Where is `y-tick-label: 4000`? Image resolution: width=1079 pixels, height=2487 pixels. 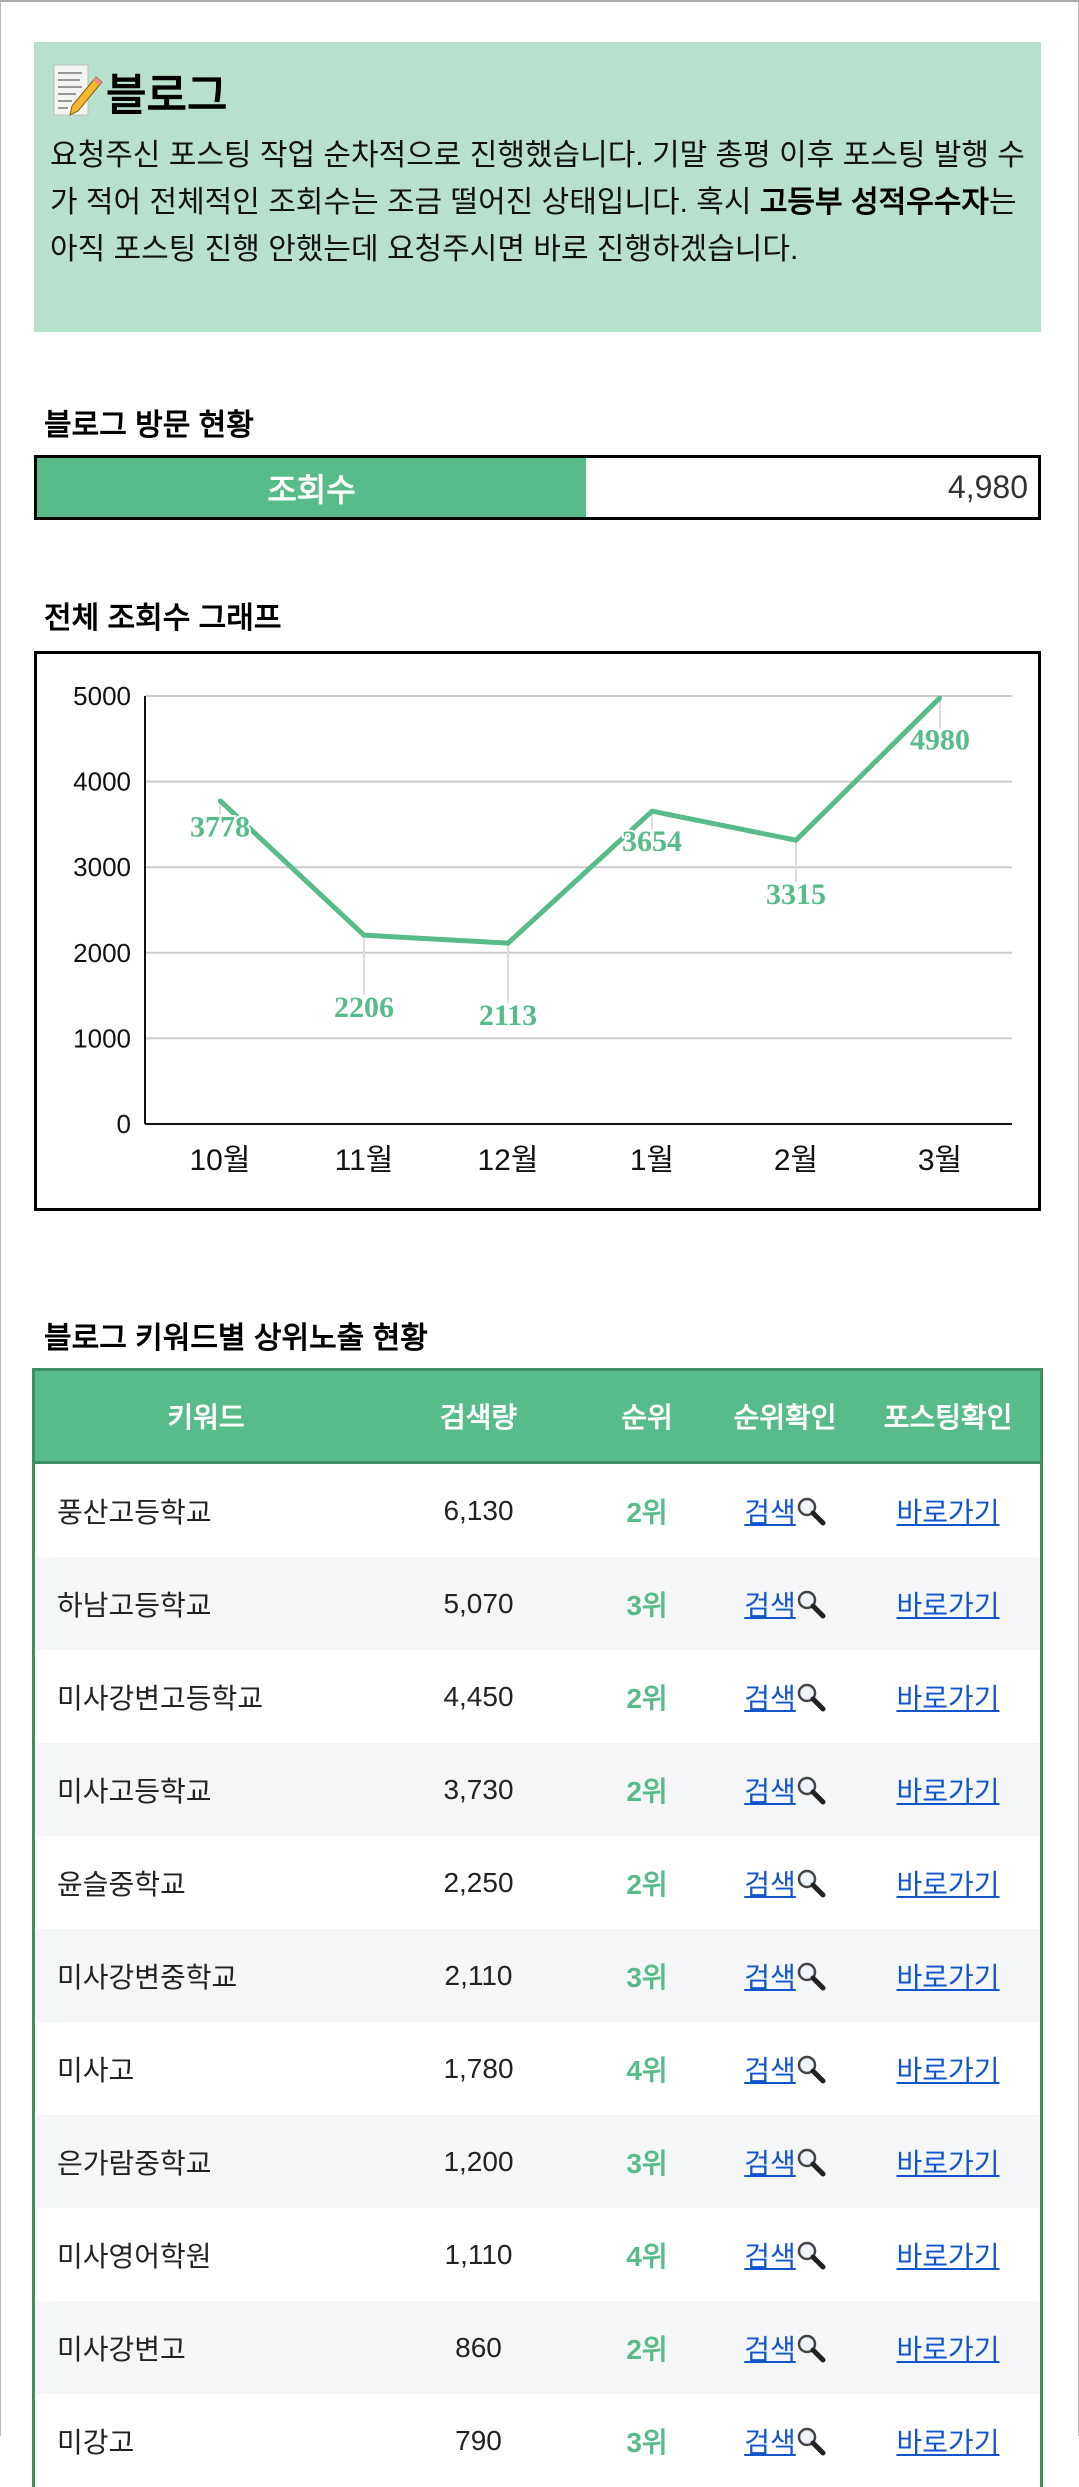
y-tick-label: 4000 is located at coordinates (102, 782).